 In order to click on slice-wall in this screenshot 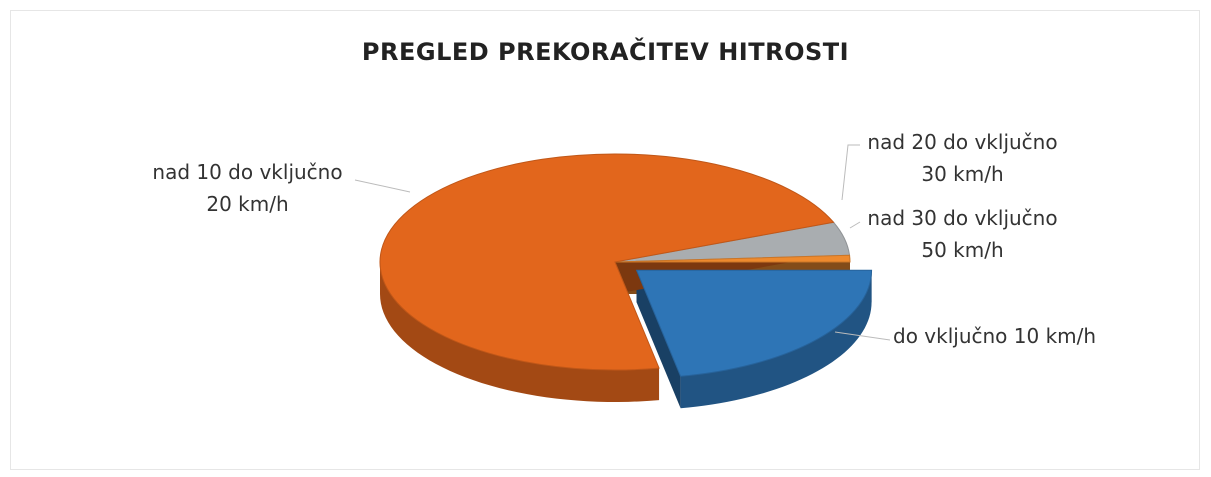, I will do `click(658, 339)`.